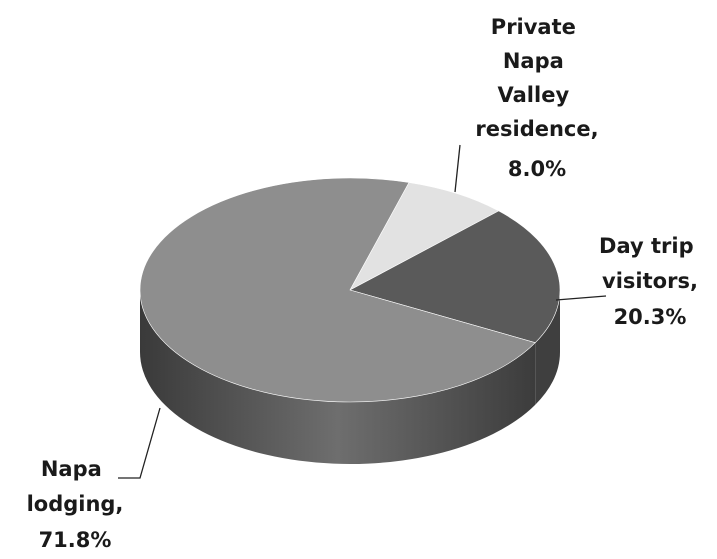 This screenshot has width=717, height=559. What do you see at coordinates (537, 169) in the screenshot?
I see `slice-value-label: 8.0%` at bounding box center [537, 169].